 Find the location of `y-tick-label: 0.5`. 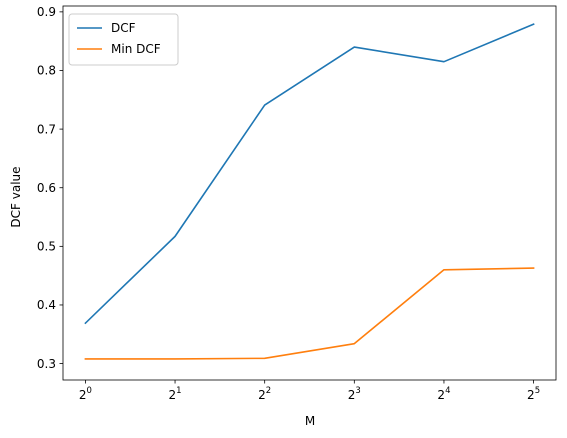

y-tick-label: 0.5 is located at coordinates (46, 247).